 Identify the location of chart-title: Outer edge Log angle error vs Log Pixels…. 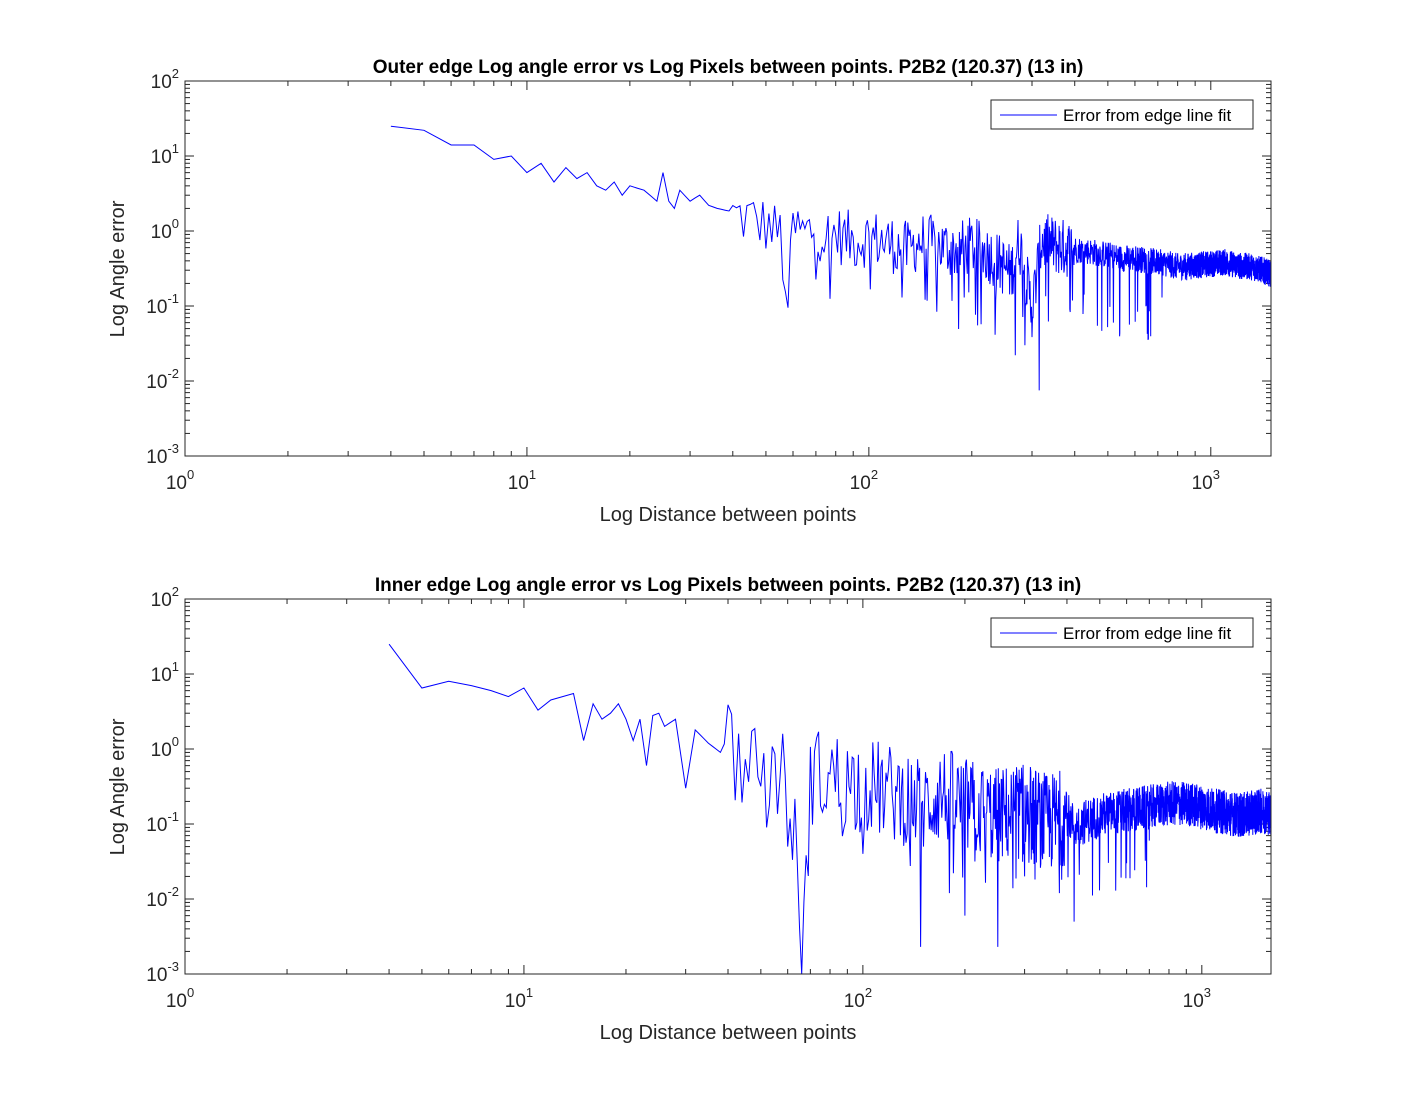
(728, 67).